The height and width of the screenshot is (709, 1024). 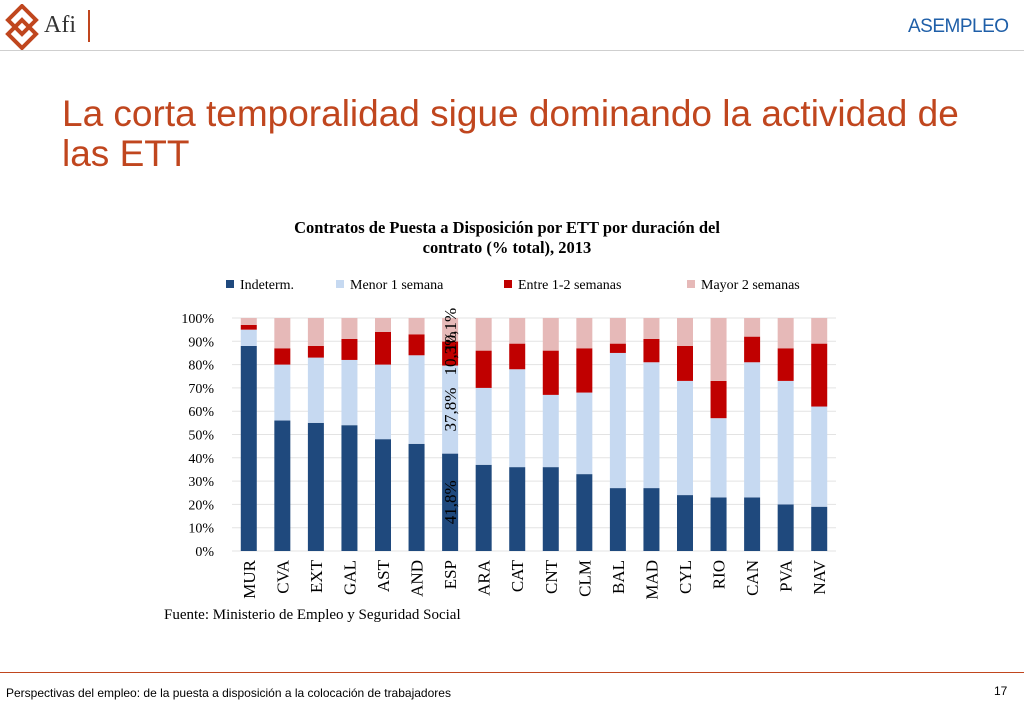 What do you see at coordinates (282, 485) in the screenshot?
I see `bar-cva-indeterm` at bounding box center [282, 485].